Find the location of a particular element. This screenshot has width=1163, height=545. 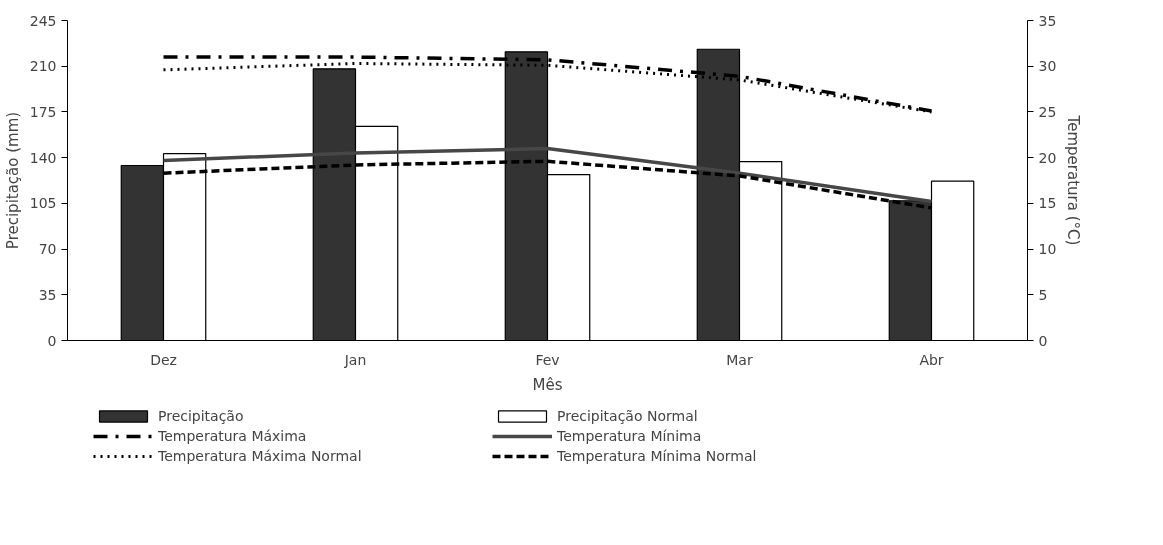

x-tick-label: Jan is located at coordinates (355, 359).